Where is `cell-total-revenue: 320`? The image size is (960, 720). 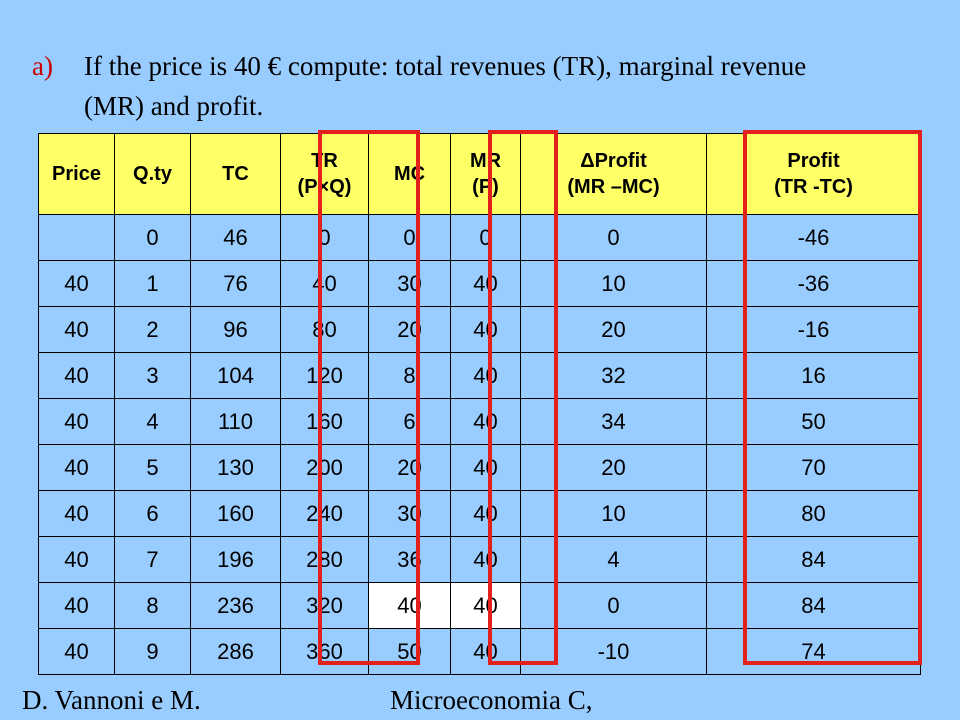
cell-total-revenue: 320 is located at coordinates (324, 605).